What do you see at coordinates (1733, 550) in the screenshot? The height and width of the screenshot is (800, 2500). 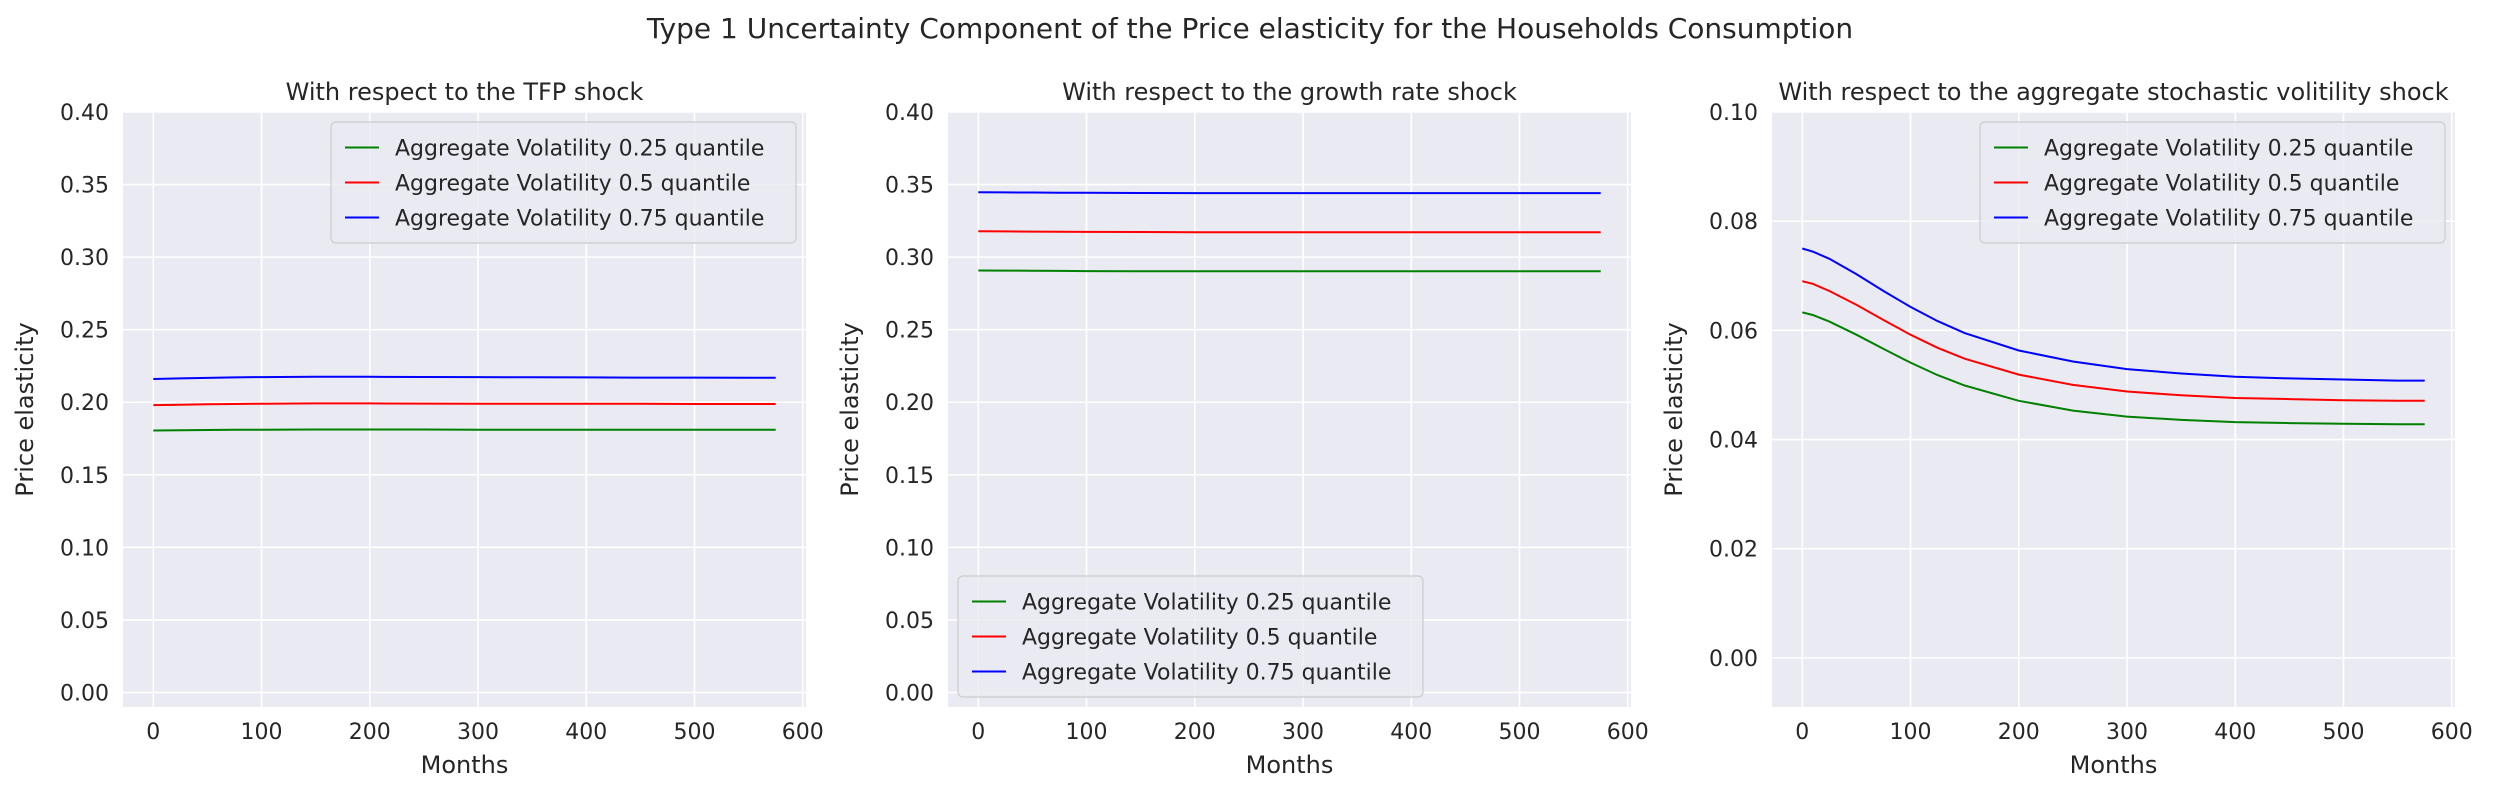 I see `y-tick-label: 0.02` at bounding box center [1733, 550].